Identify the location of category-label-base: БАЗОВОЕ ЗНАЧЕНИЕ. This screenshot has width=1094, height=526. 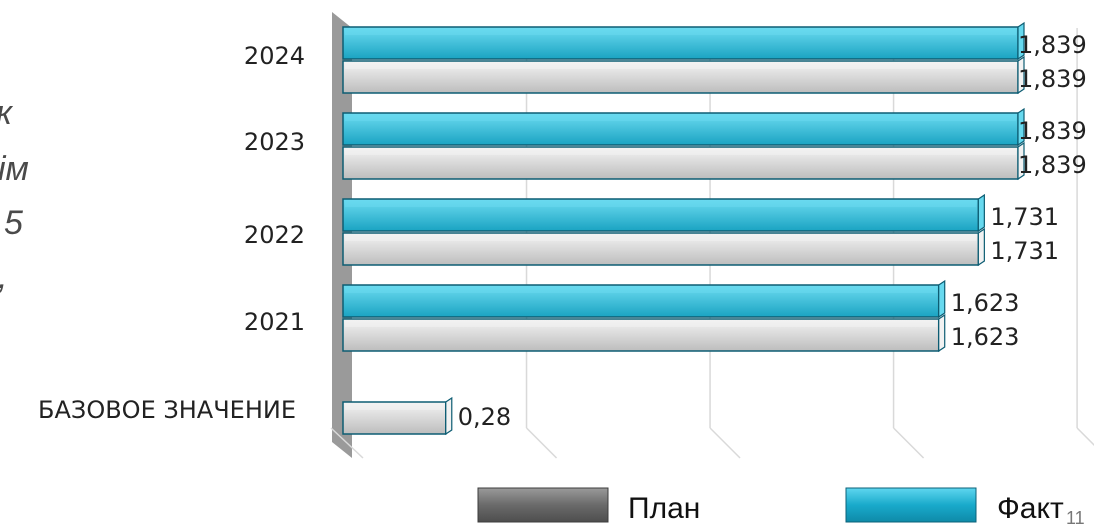
(167, 410).